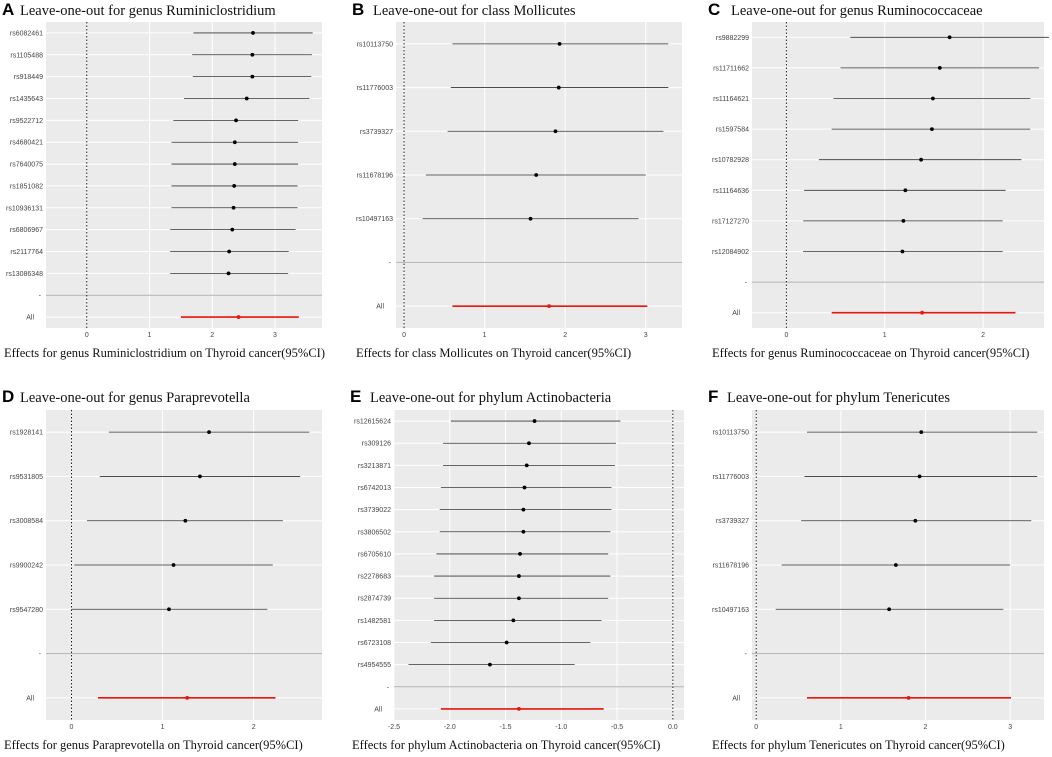 The image size is (1052, 757). I want to click on snp-label: rs3806502, so click(374, 532).